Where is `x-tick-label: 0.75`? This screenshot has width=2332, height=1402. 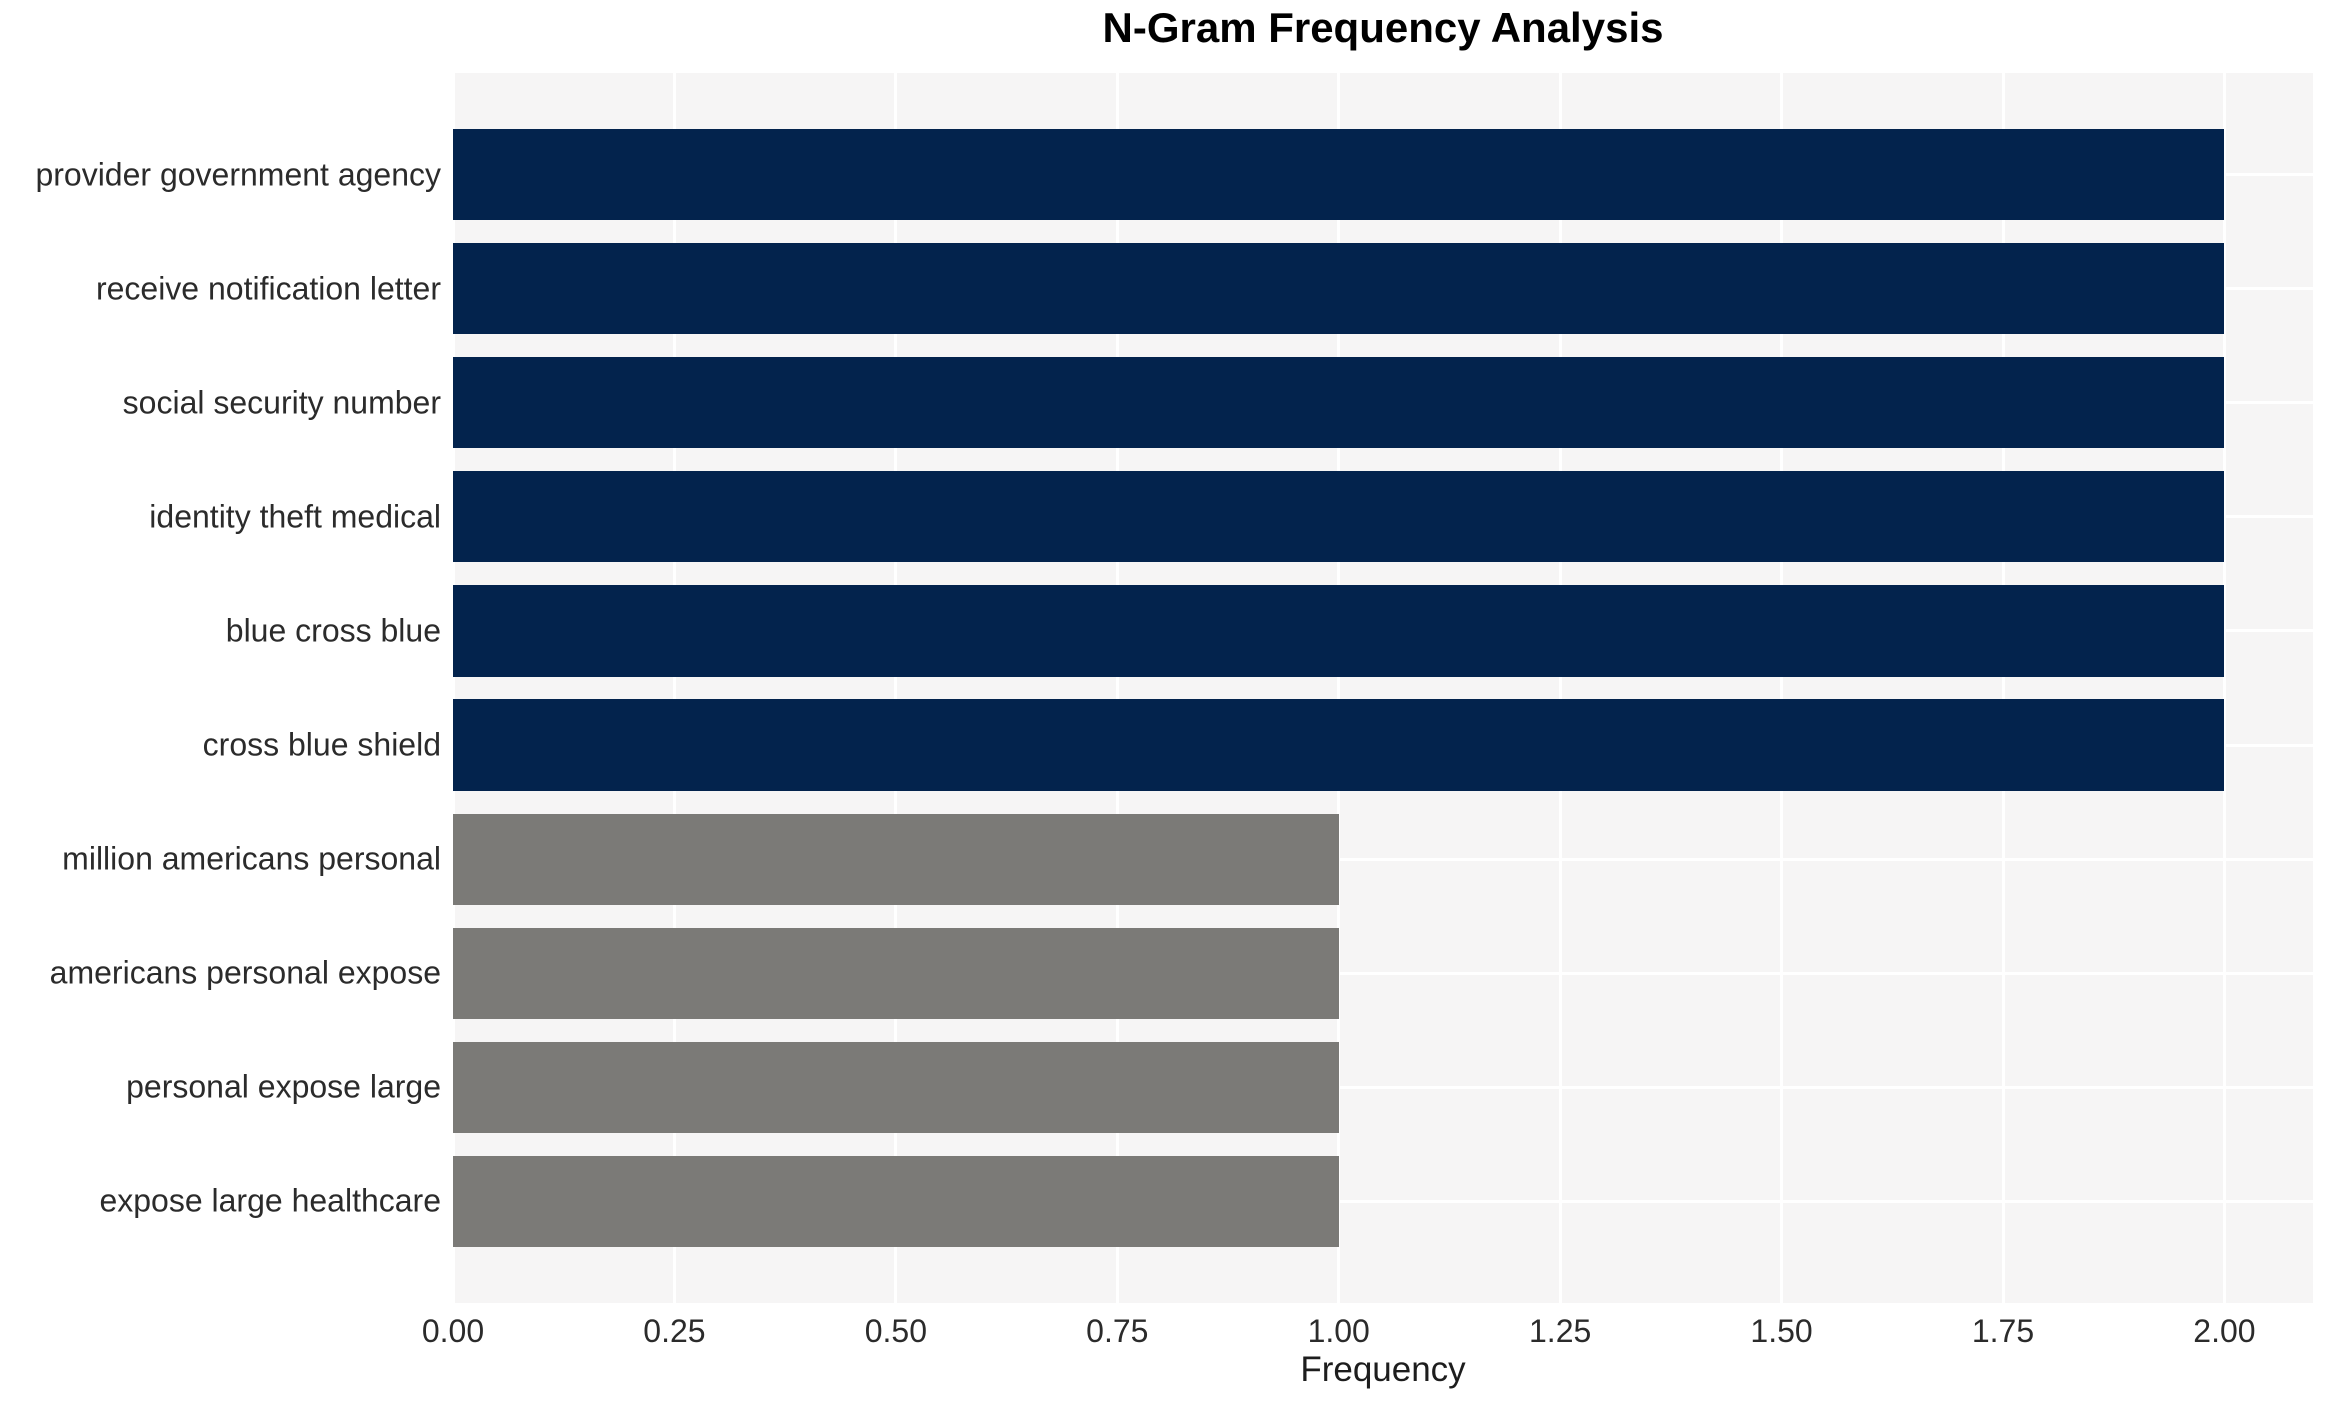 x-tick-label: 0.75 is located at coordinates (1117, 1331).